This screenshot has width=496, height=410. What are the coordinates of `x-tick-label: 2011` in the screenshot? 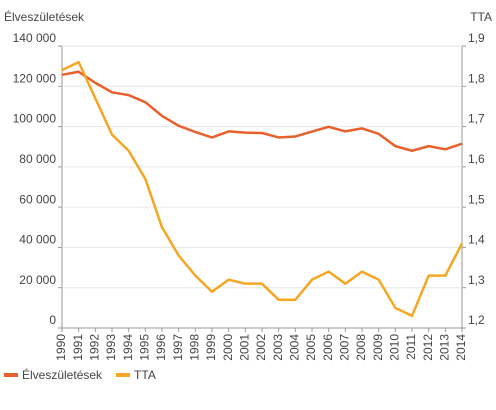 It's located at (411, 347).